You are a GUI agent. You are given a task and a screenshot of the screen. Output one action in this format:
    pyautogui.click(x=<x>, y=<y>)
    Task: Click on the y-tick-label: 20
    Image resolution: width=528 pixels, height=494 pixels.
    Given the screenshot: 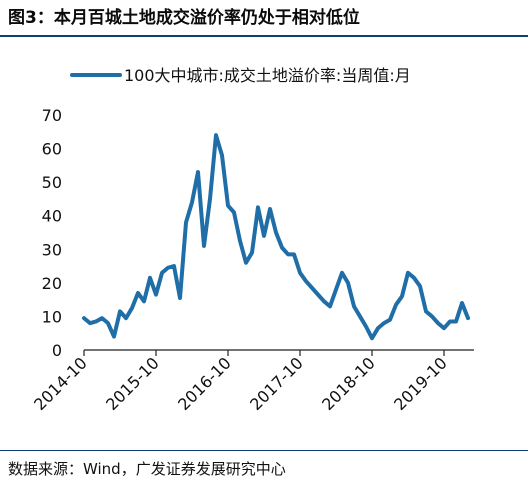 What is the action you would take?
    pyautogui.click(x=52, y=283)
    